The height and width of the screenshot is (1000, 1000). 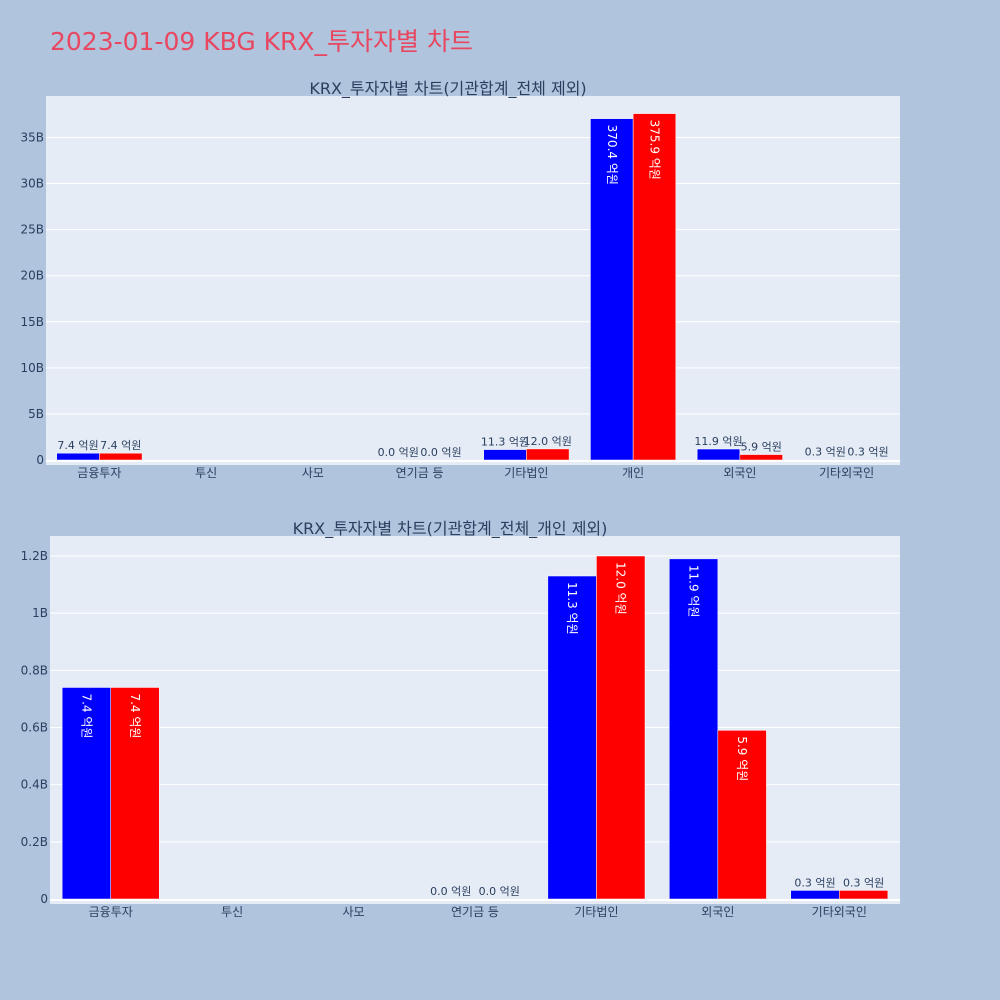 What do you see at coordinates (34, 670) in the screenshot?
I see `y-tick-label: 0.8B` at bounding box center [34, 670].